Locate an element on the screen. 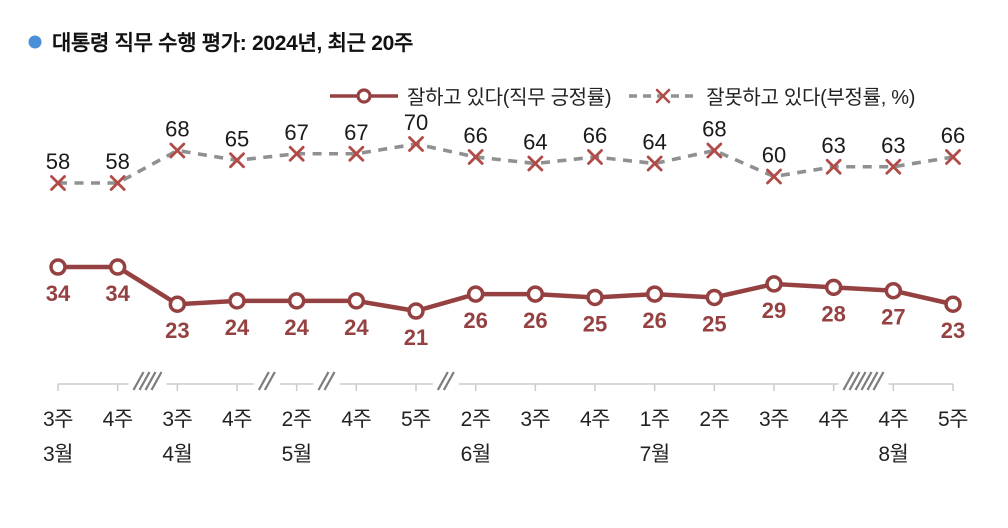  chart-header: 대통령 직무 수행 평가: 2024년, 최근 20주 is located at coordinates (220, 42).